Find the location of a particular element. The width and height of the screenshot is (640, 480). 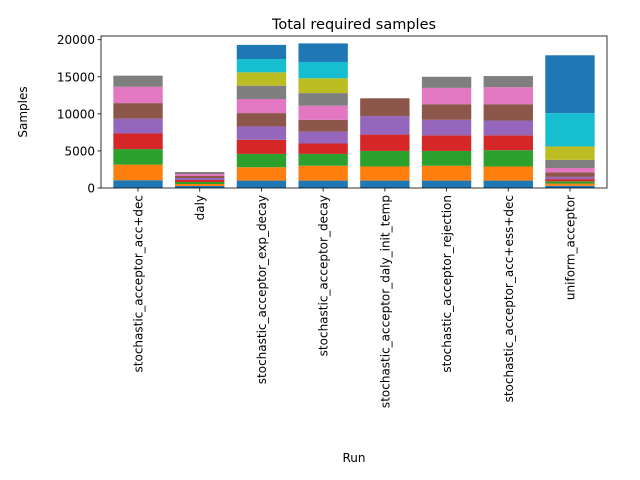

x-axis-label: Run is located at coordinates (353, 458).